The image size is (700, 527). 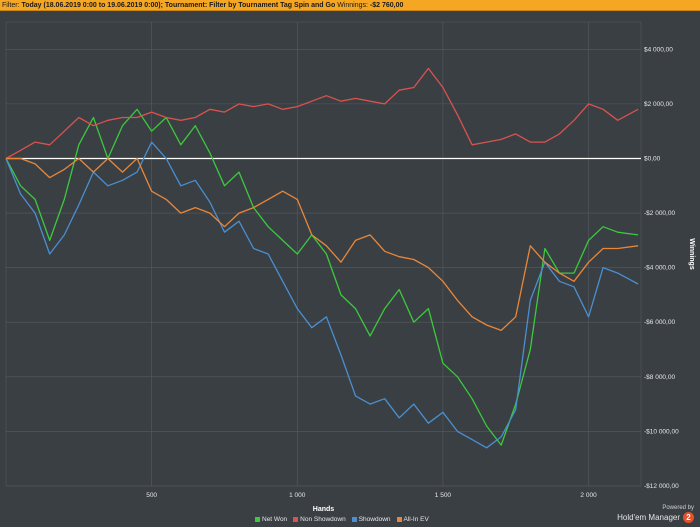 I want to click on legend-label: Net Won, so click(x=275, y=519).